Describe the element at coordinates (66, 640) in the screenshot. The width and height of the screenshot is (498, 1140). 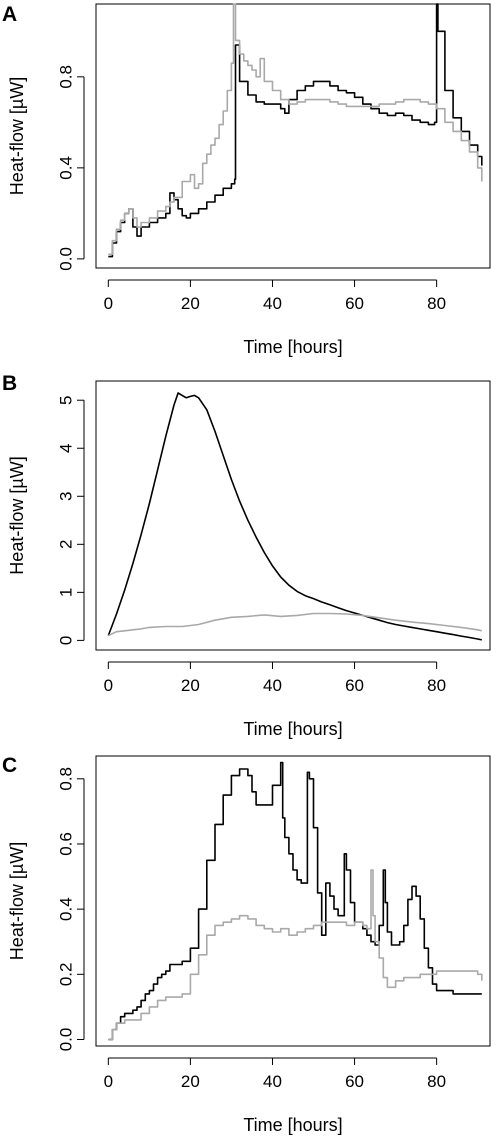
I see `y-tick-label: 0` at that location.